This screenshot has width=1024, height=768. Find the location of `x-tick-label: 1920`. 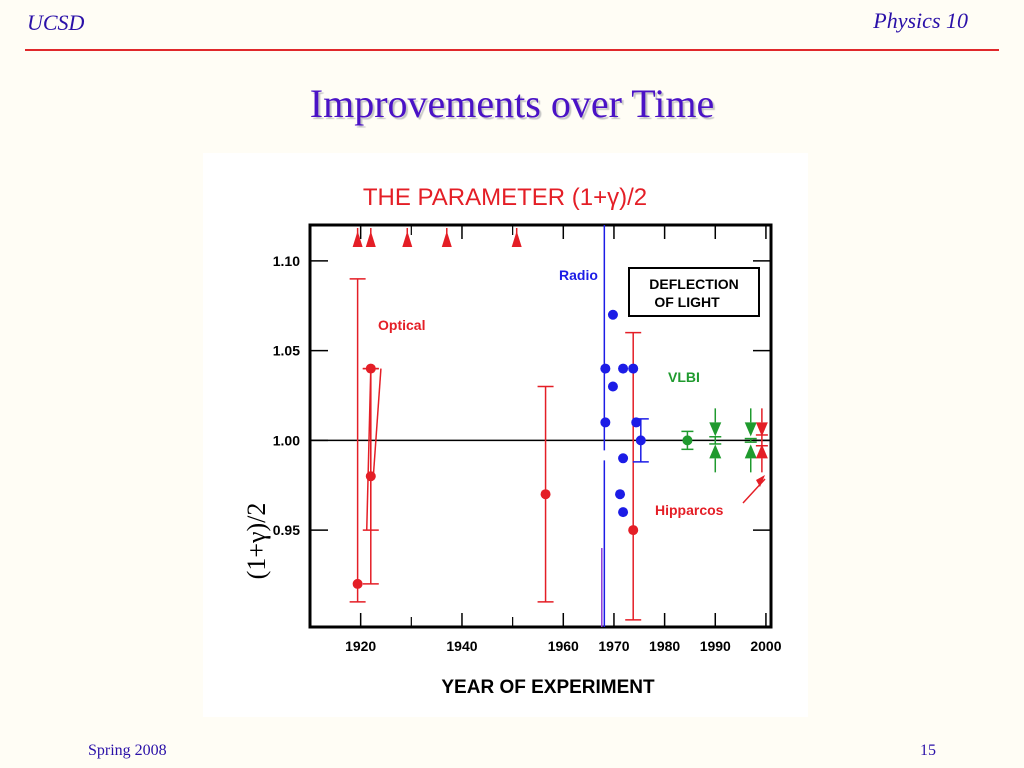

x-tick-label: 1920 is located at coordinates (360, 646).